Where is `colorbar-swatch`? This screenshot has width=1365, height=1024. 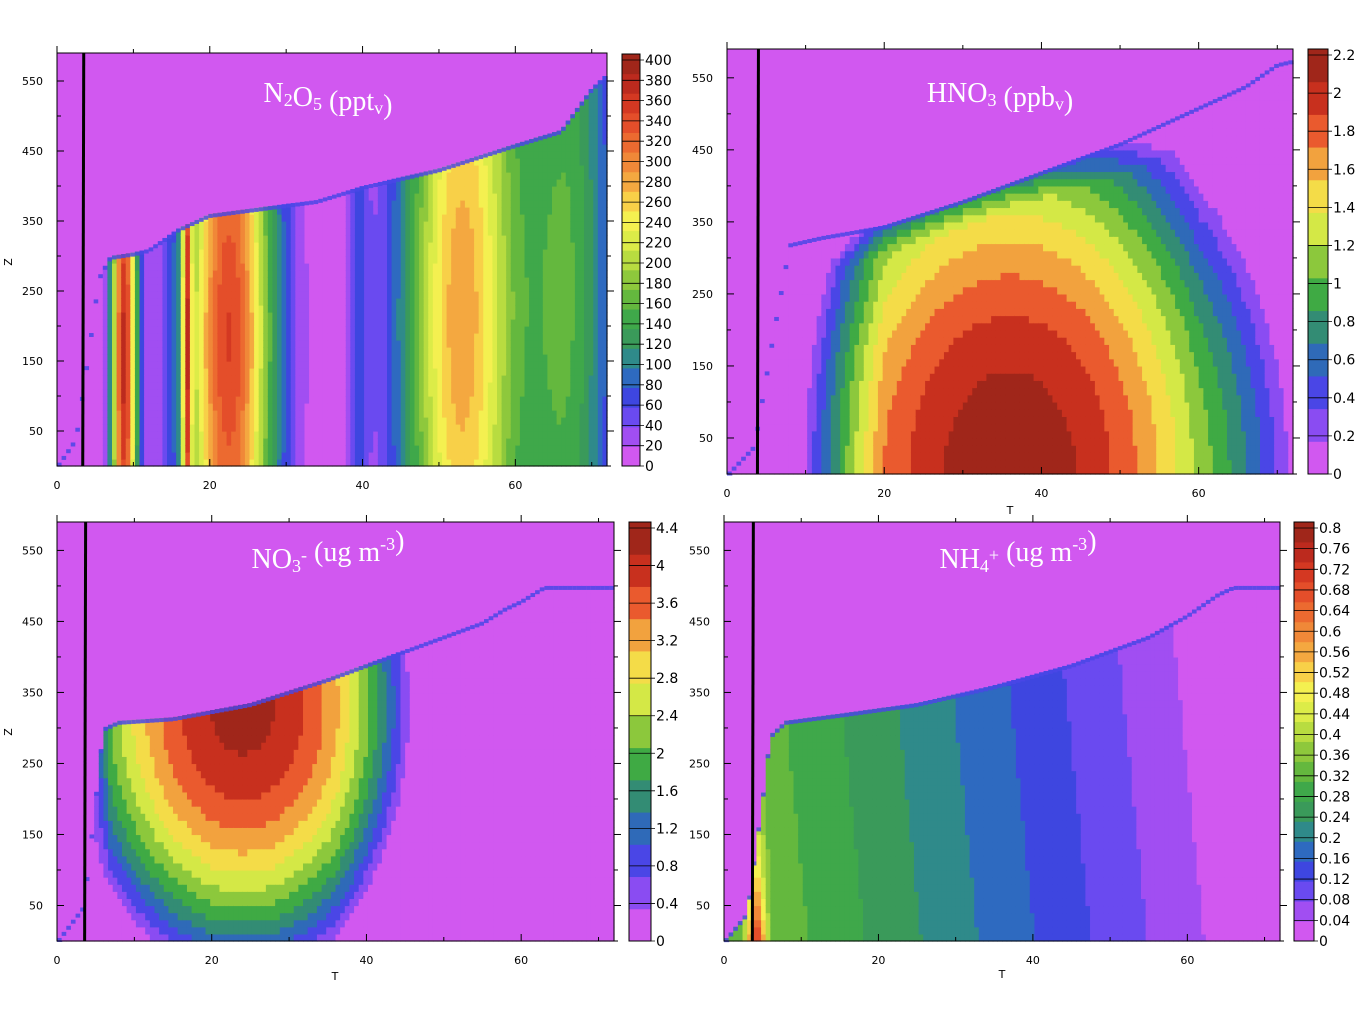 colorbar-swatch is located at coordinates (631, 338).